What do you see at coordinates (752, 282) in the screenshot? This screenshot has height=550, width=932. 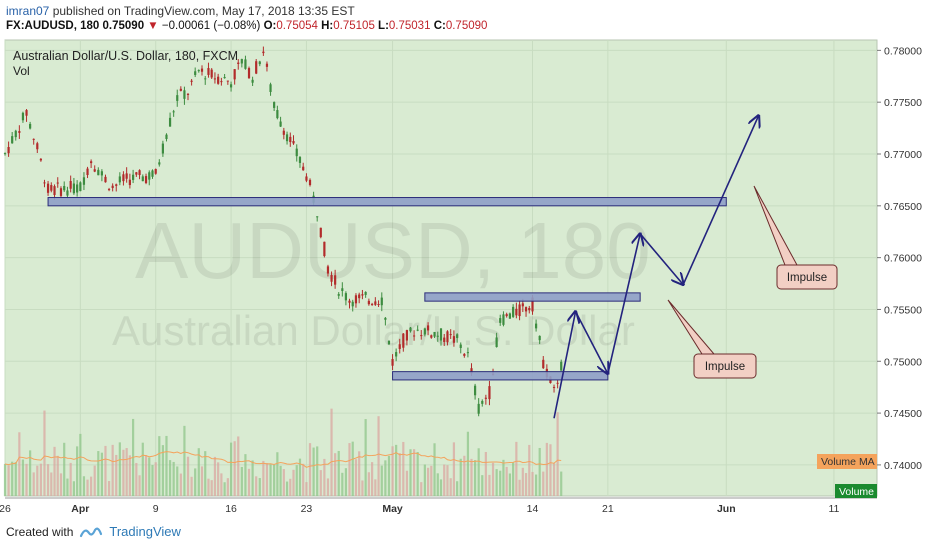 I see `callouts: Impulse Impulse` at bounding box center [752, 282].